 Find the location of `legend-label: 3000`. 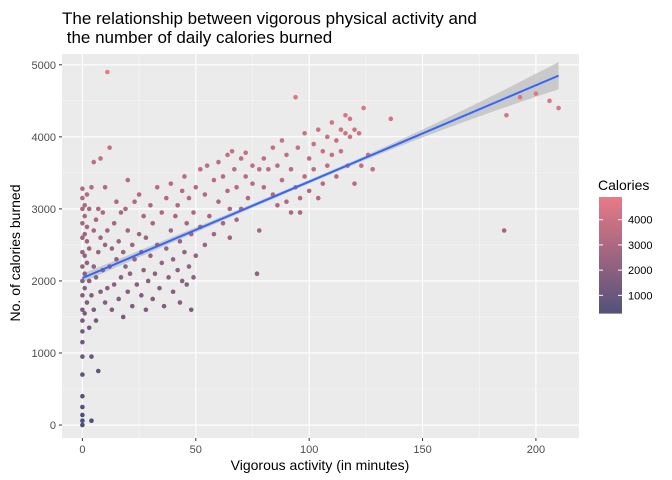

legend-label: 3000 is located at coordinates (640, 246).